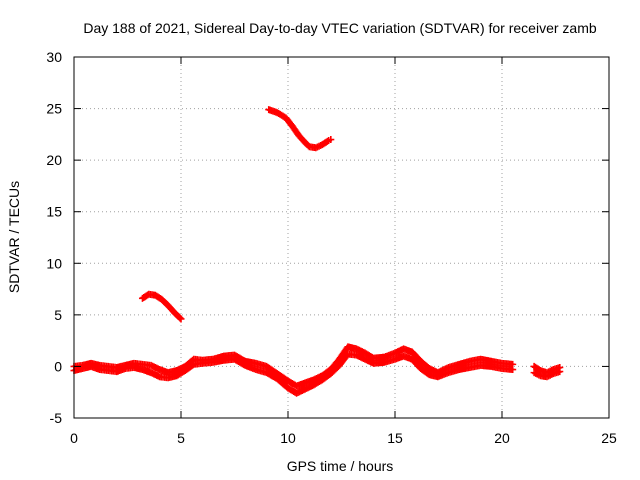 Image resolution: width=640 pixels, height=480 pixels. What do you see at coordinates (54, 57) in the screenshot?
I see `y-tick-label: 30` at bounding box center [54, 57].